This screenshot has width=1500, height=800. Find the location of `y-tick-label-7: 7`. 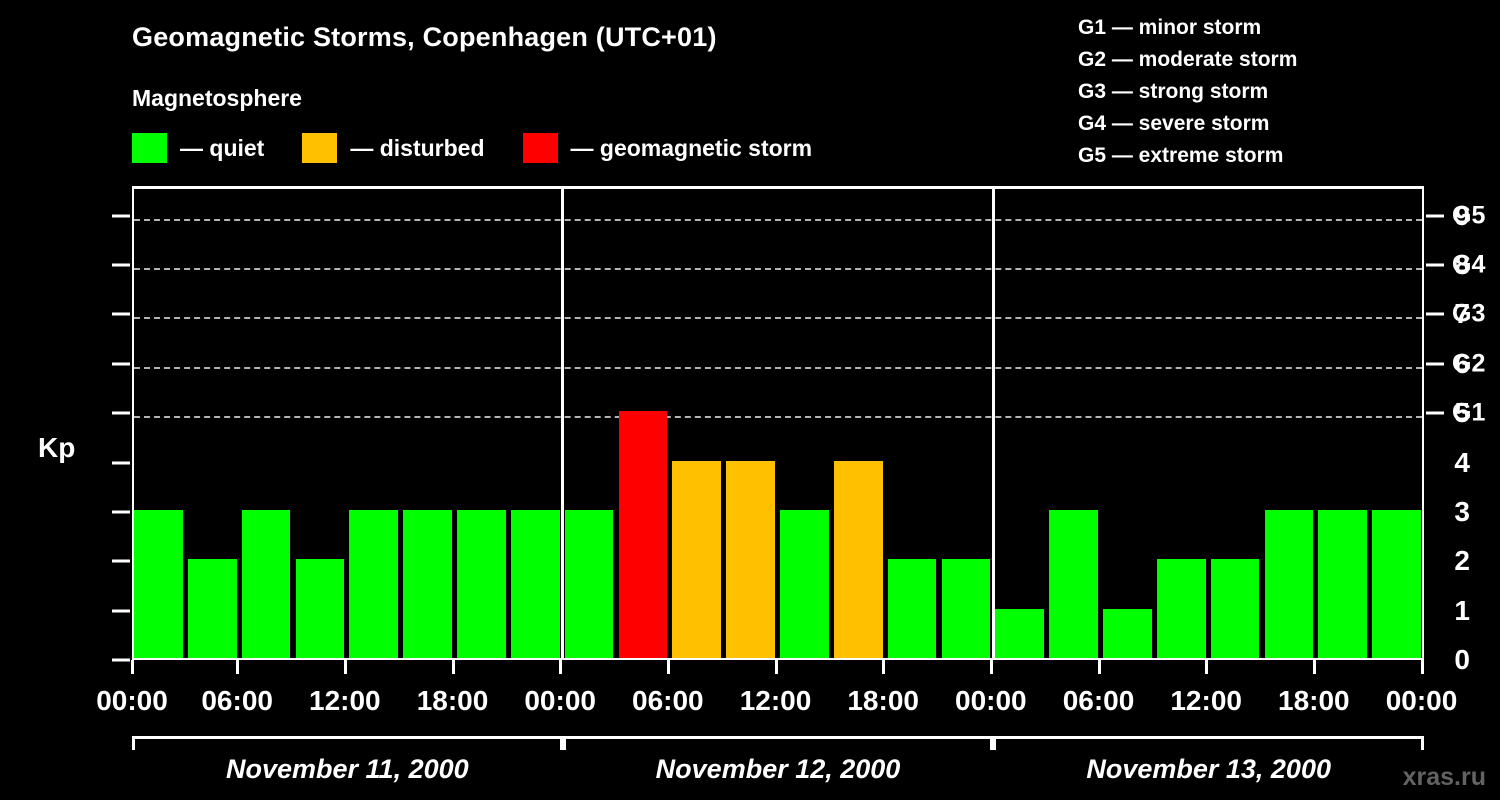

y-tick-label-7: 7 is located at coordinates (1462, 314).